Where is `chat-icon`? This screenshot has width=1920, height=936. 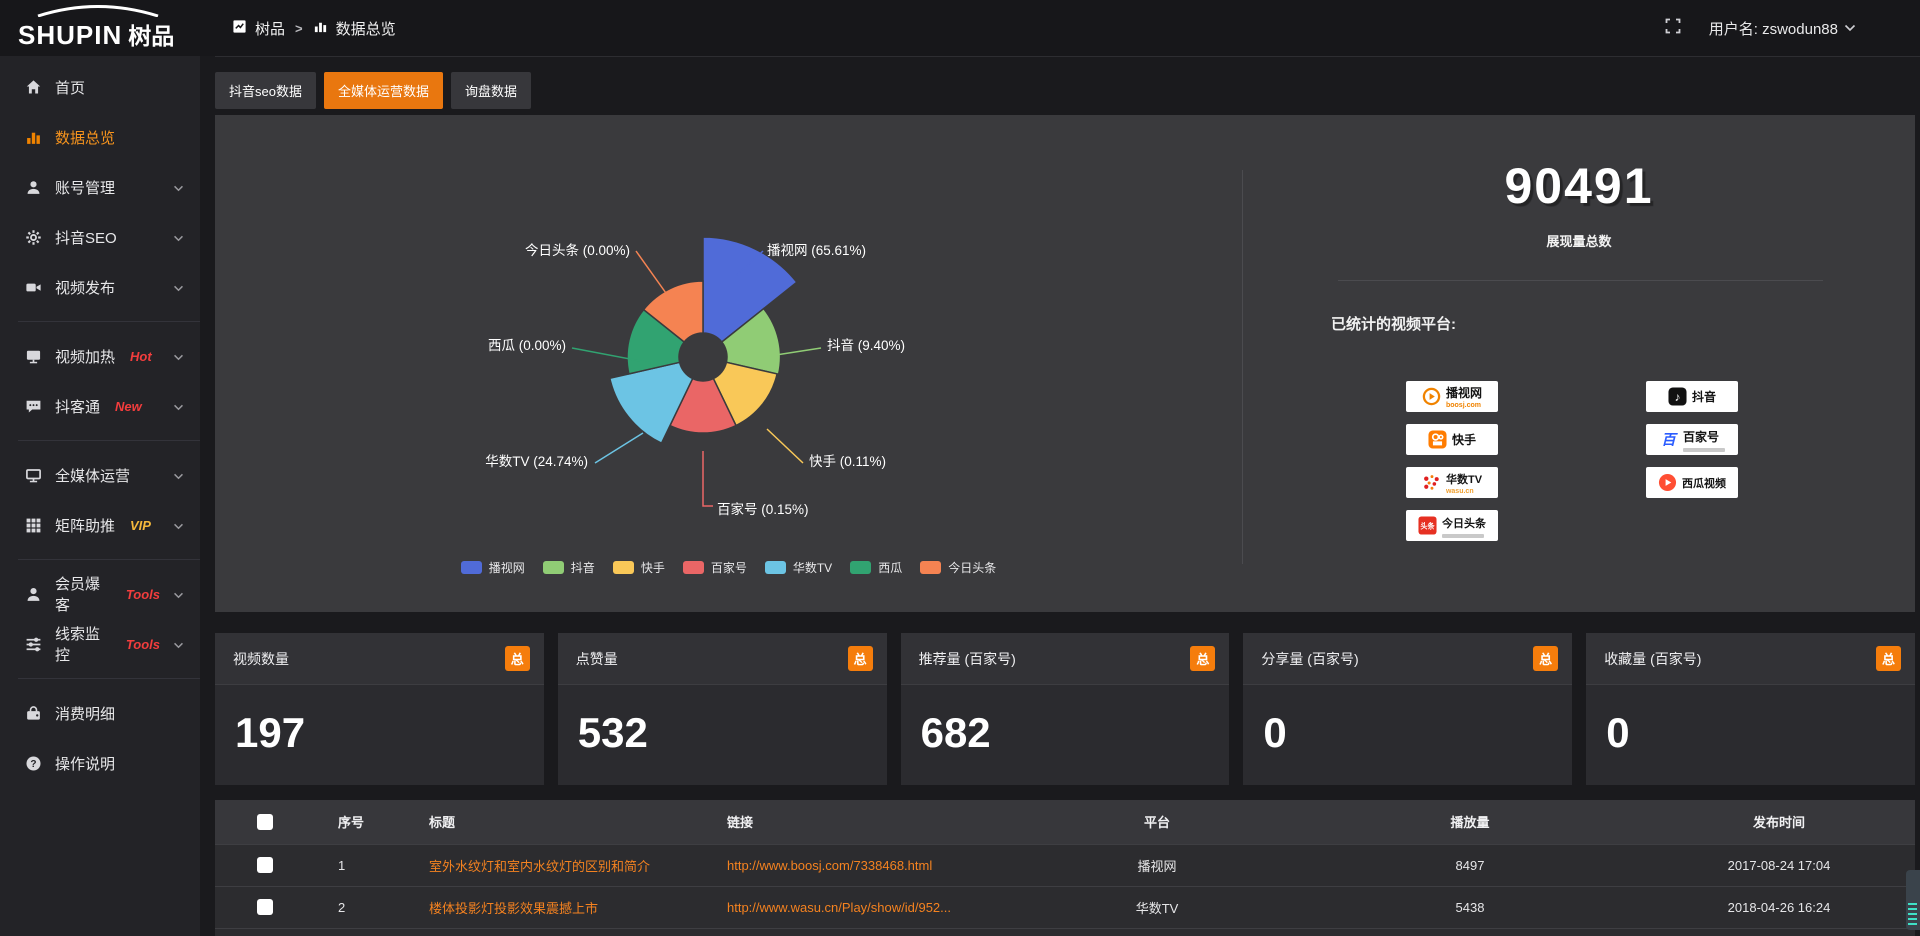
chat-icon is located at coordinates (33, 406).